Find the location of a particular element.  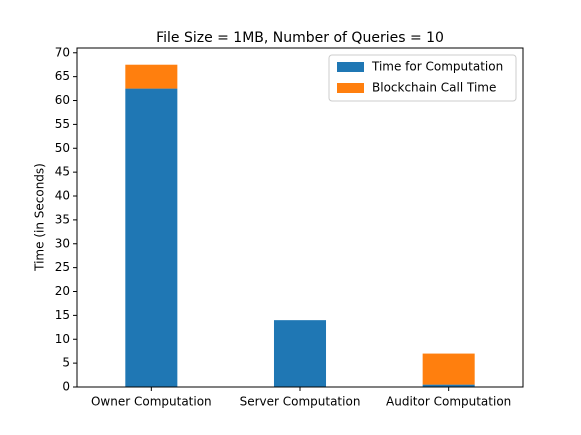

y-tick-label: 35 is located at coordinates (62, 219).